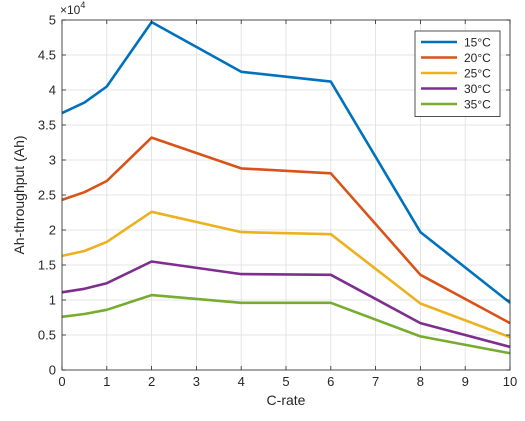 The image size is (525, 421). What do you see at coordinates (47, 195) in the screenshot?
I see `y-tick-label: 2.5` at bounding box center [47, 195].